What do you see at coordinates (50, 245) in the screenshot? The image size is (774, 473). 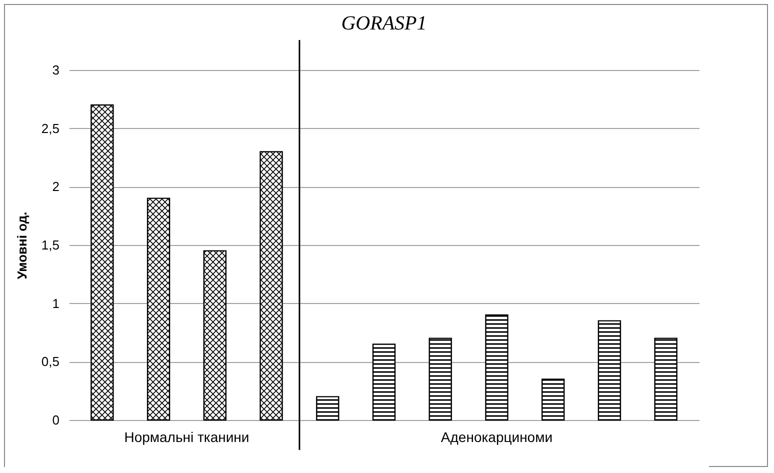 I see `y-tick-label: 1,5` at bounding box center [50, 245].